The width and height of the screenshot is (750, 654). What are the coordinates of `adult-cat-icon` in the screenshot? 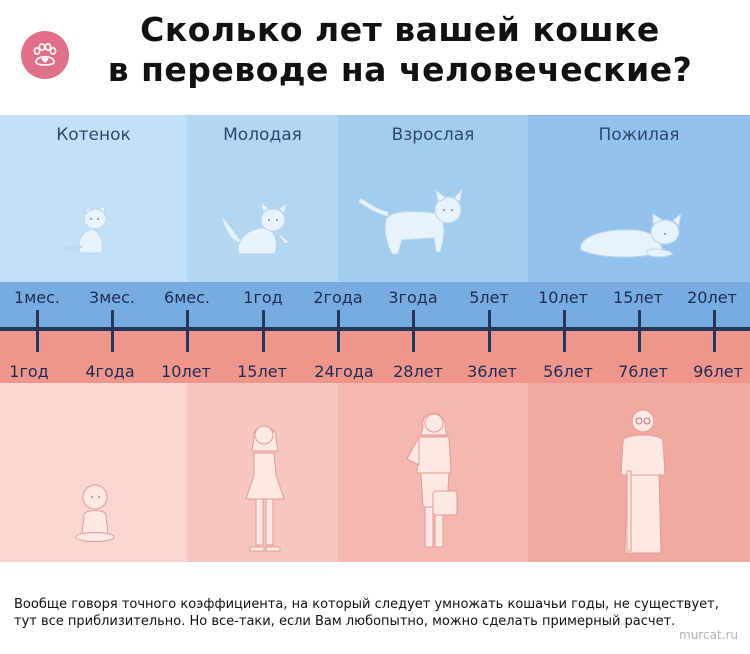 It's located at (410, 221).